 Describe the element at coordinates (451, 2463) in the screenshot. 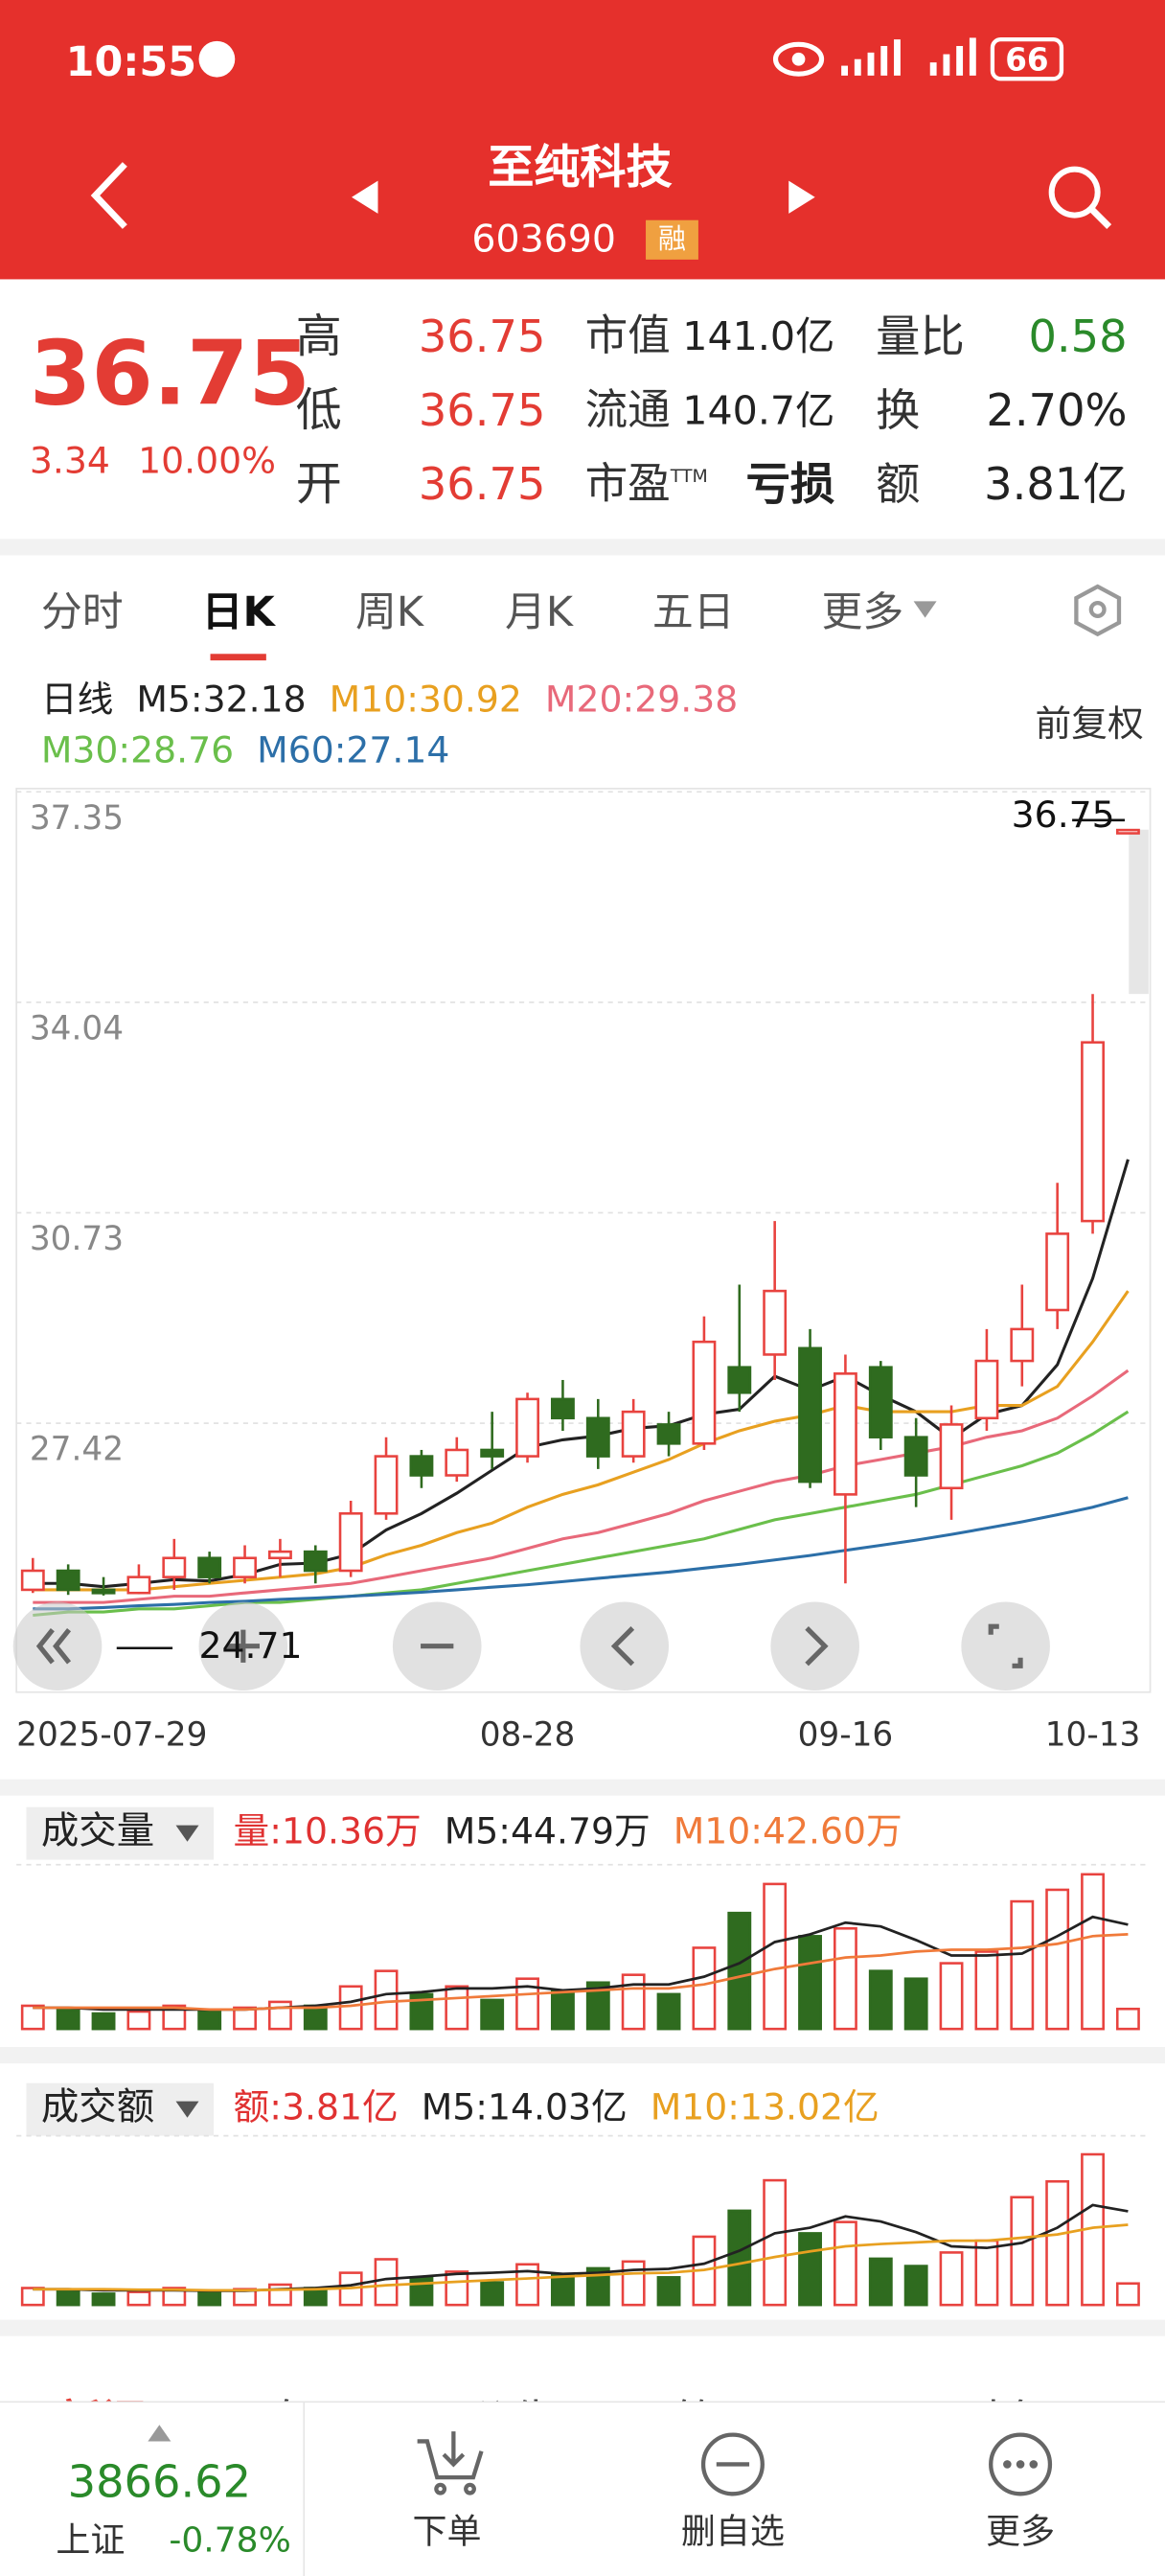

I see `order-icon` at that location.